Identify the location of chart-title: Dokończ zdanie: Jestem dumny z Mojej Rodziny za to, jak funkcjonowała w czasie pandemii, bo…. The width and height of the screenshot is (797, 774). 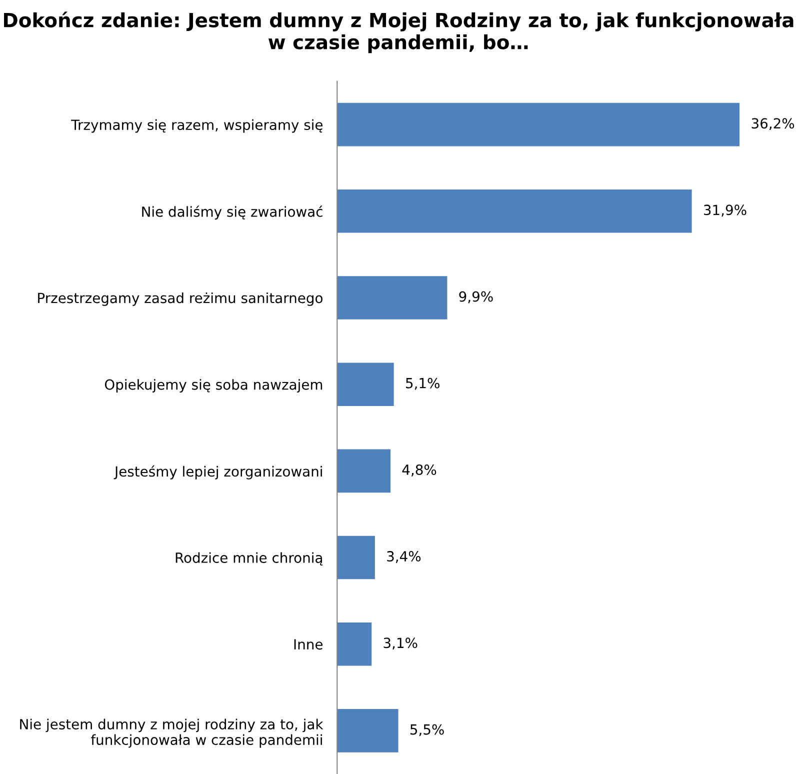
(399, 33).